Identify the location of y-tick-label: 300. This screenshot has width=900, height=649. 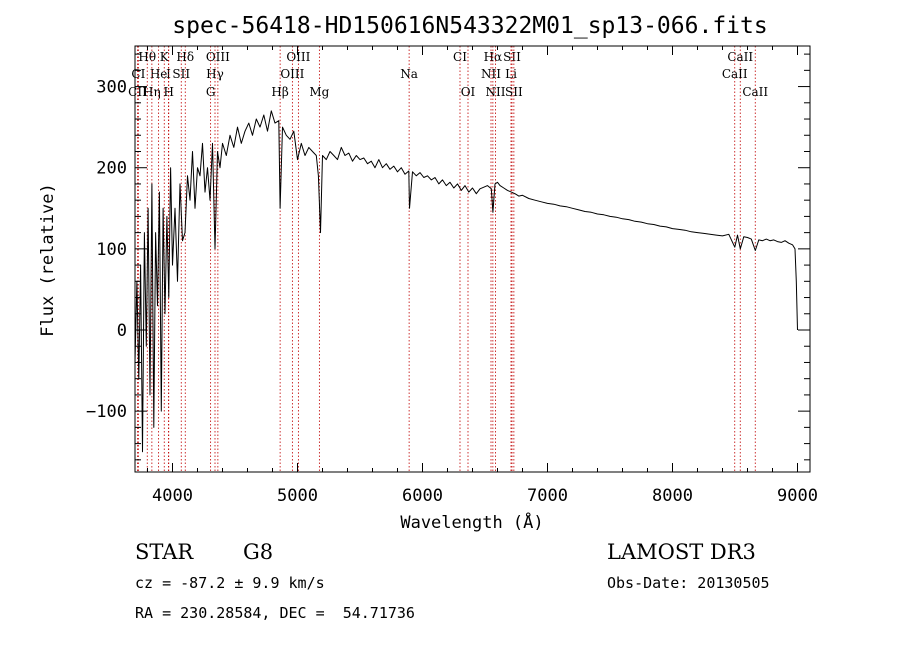
(111, 88).